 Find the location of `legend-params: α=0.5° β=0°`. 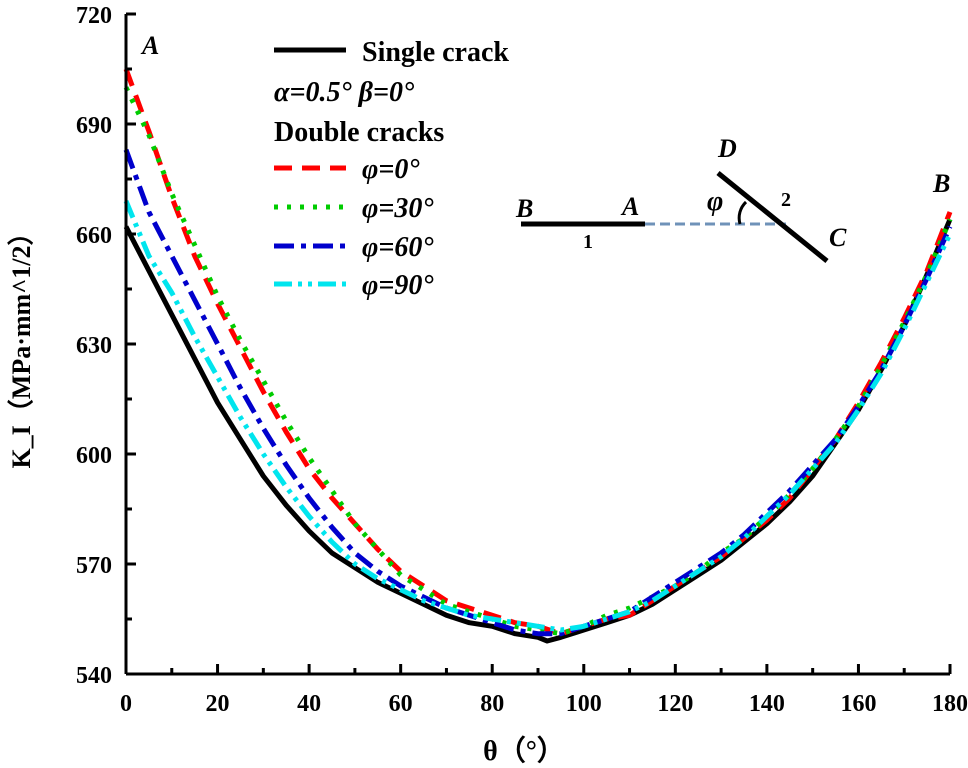

legend-params: α=0.5° β=0° is located at coordinates (344, 92).